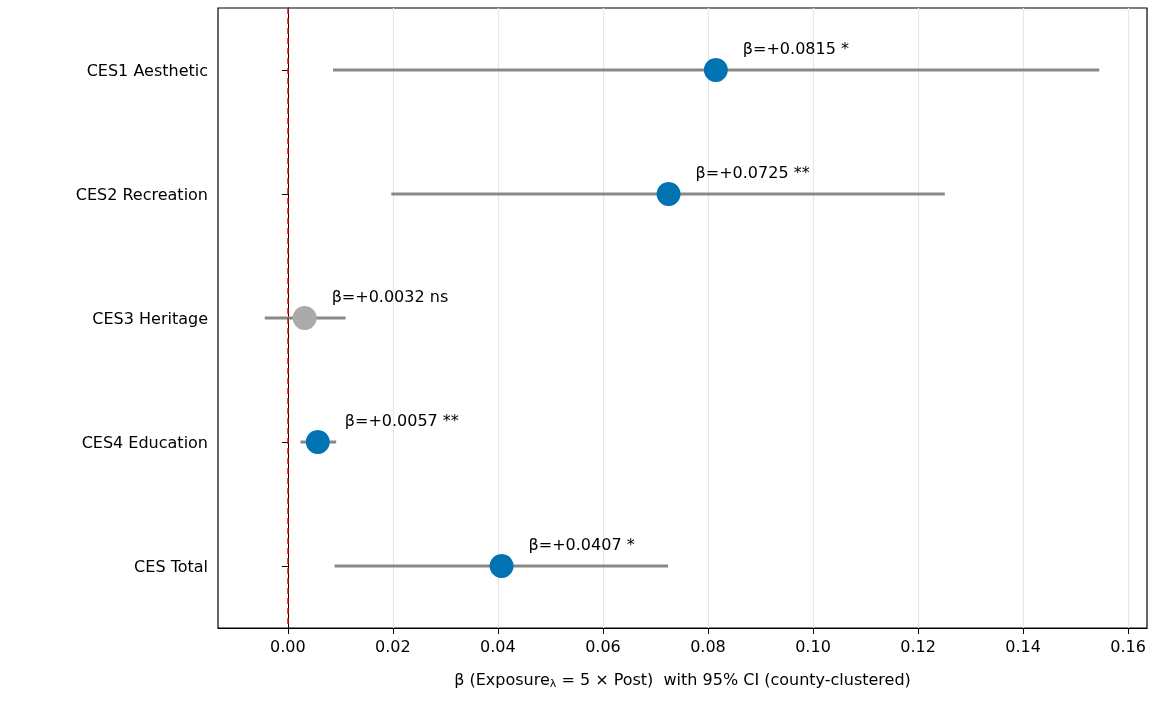  Describe the element at coordinates (498, 646) in the screenshot. I see `x-tick-label: 0.04` at that location.